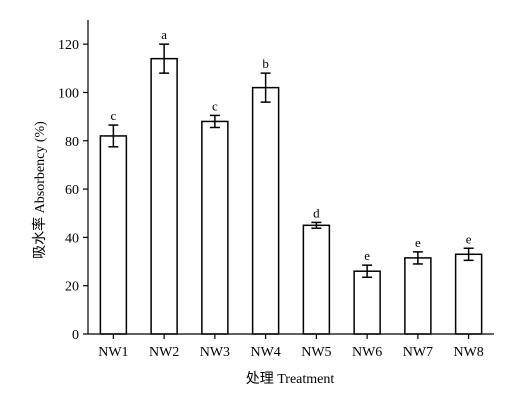  I want to click on significance-label-nw3: c, so click(215, 105).